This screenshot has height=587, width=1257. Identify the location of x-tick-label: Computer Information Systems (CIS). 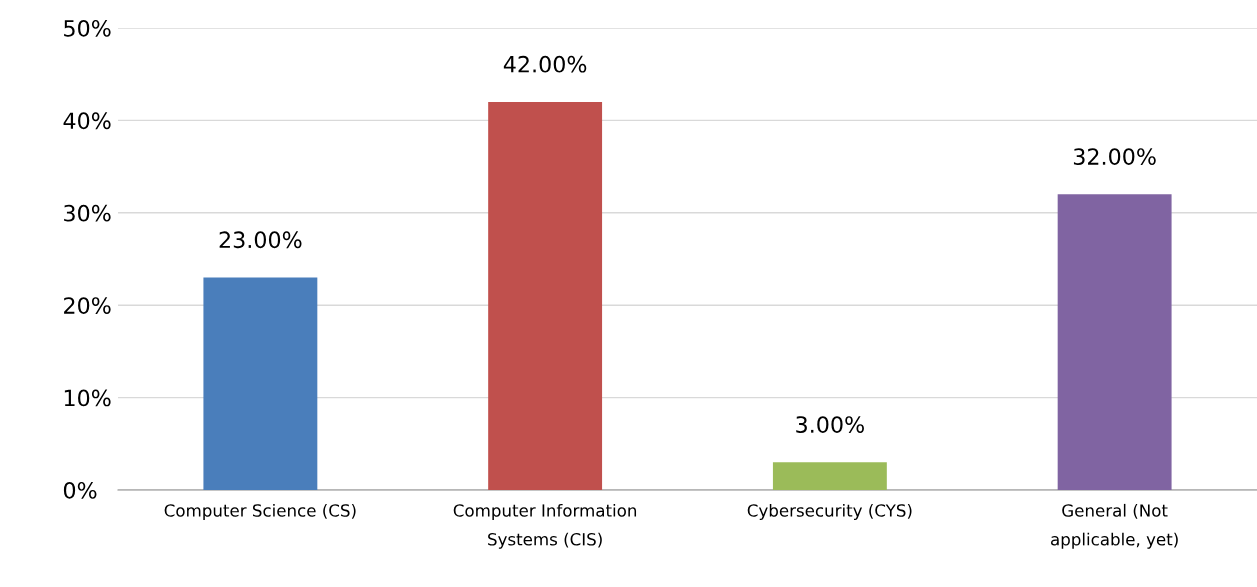
(545, 526).